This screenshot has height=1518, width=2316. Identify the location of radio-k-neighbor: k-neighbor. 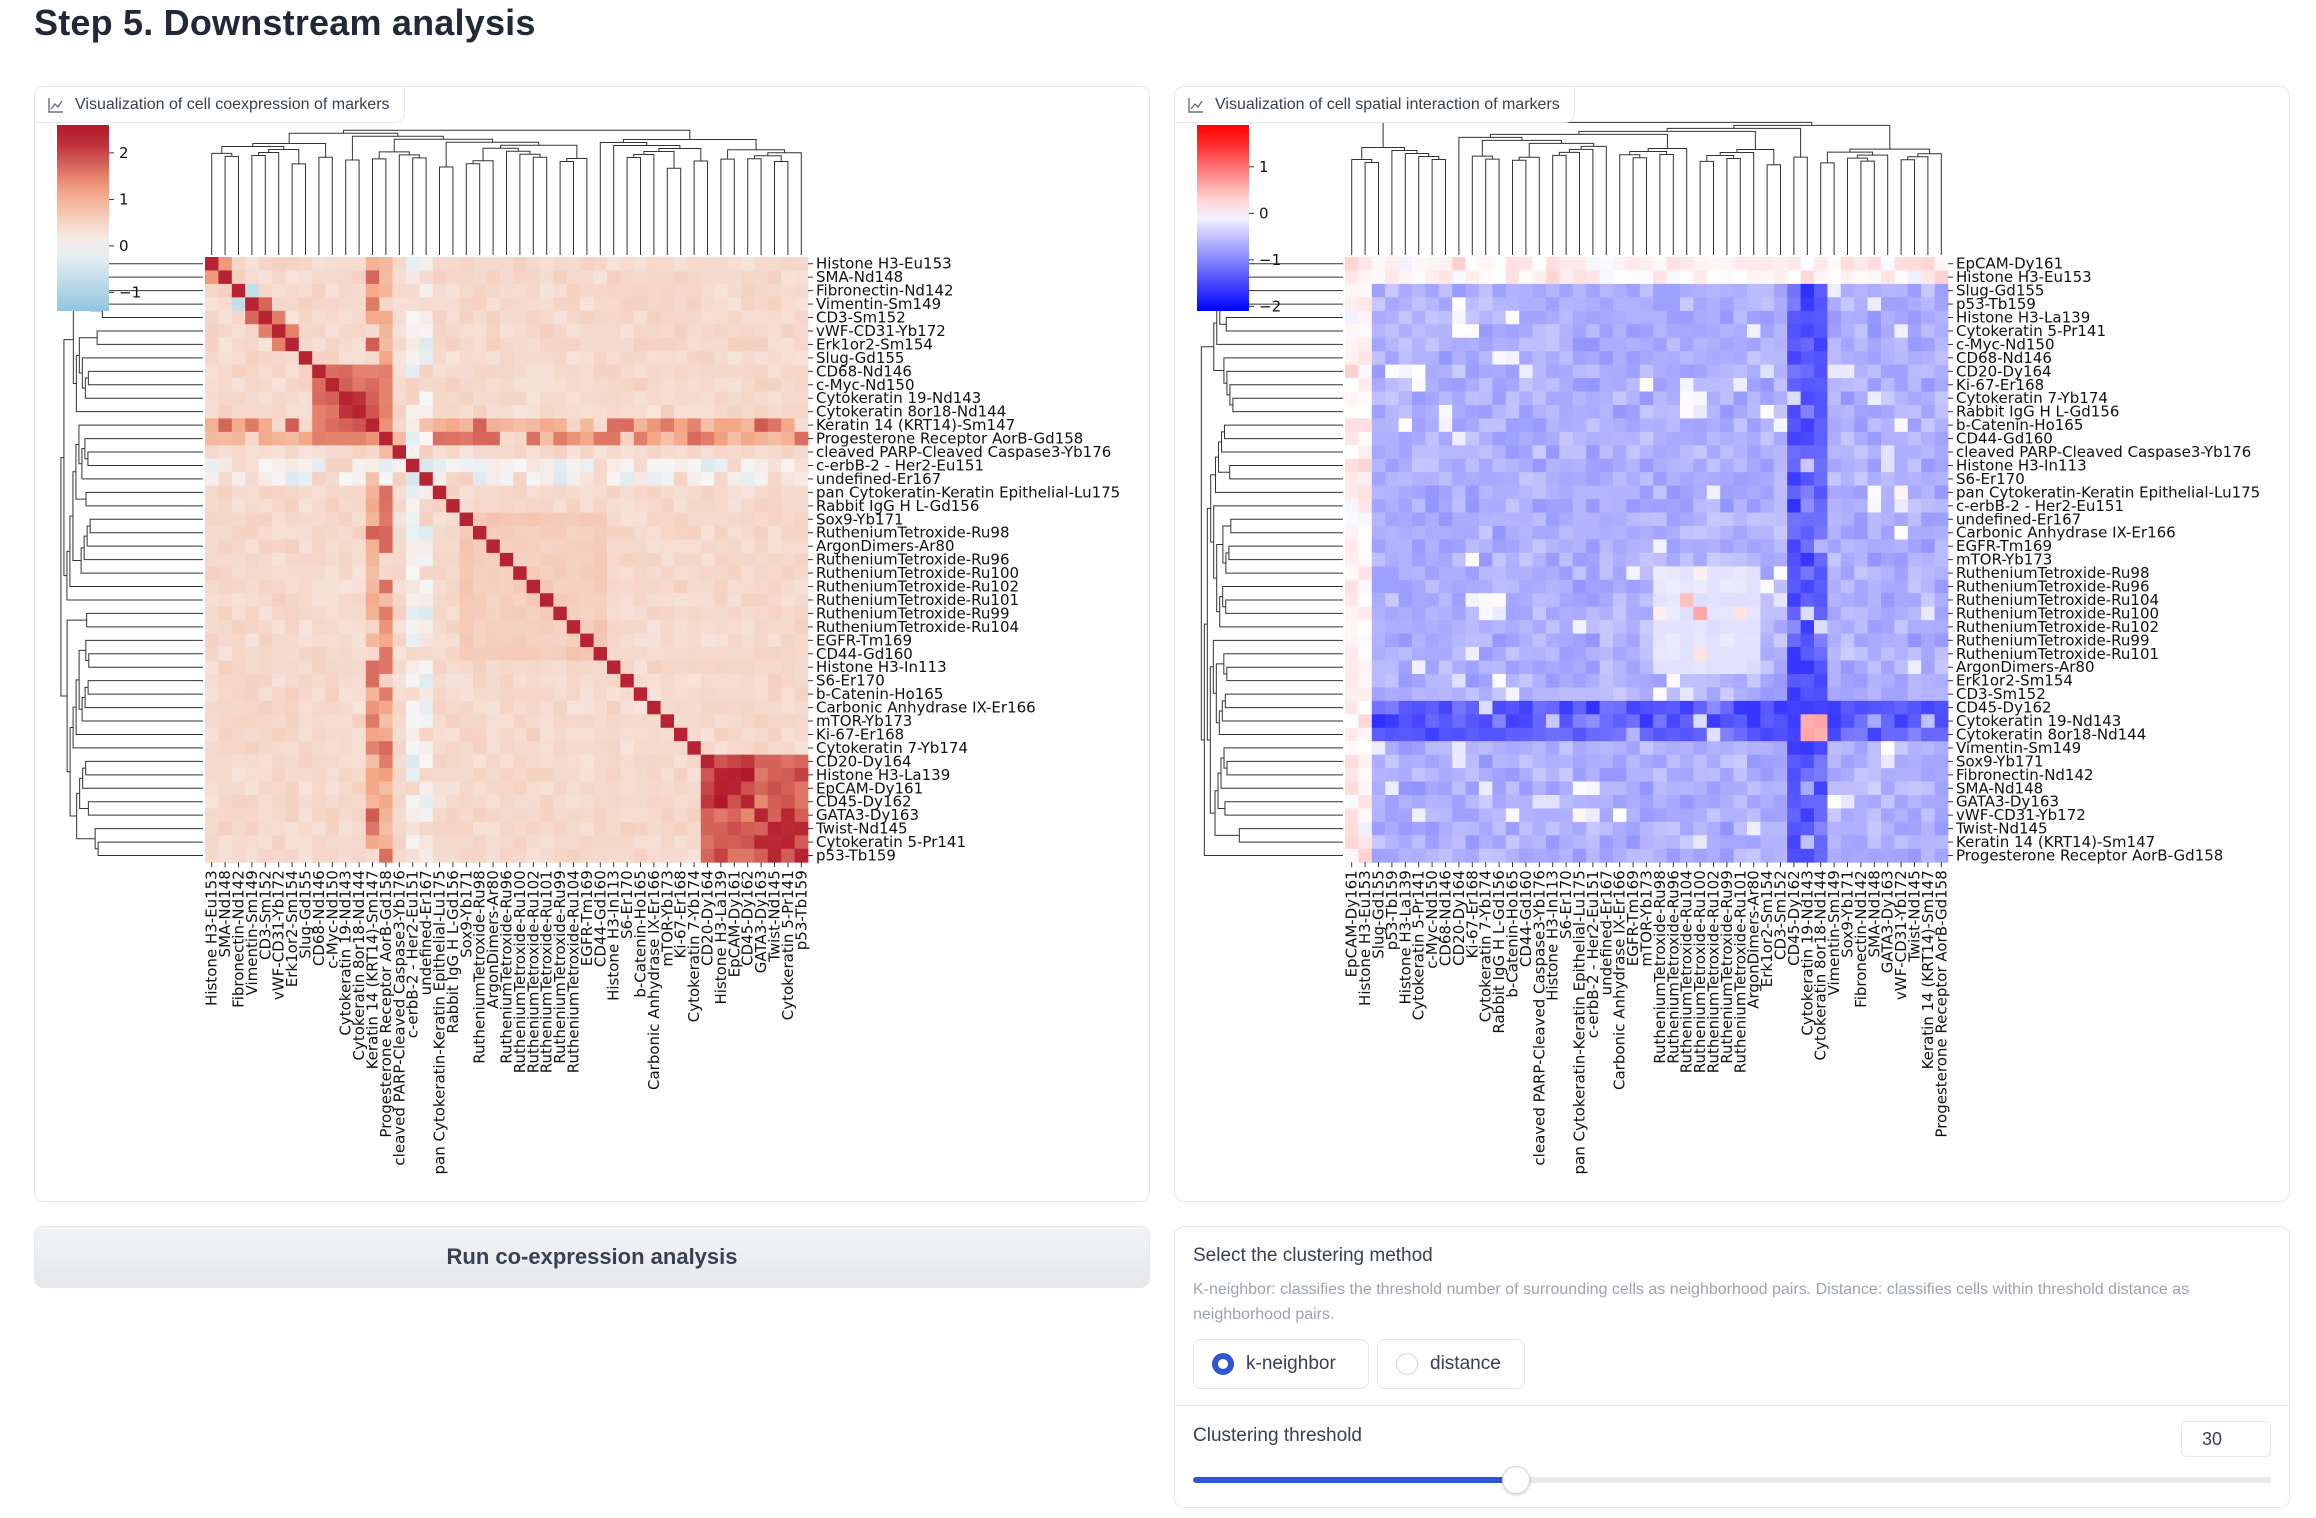
(1281, 1364).